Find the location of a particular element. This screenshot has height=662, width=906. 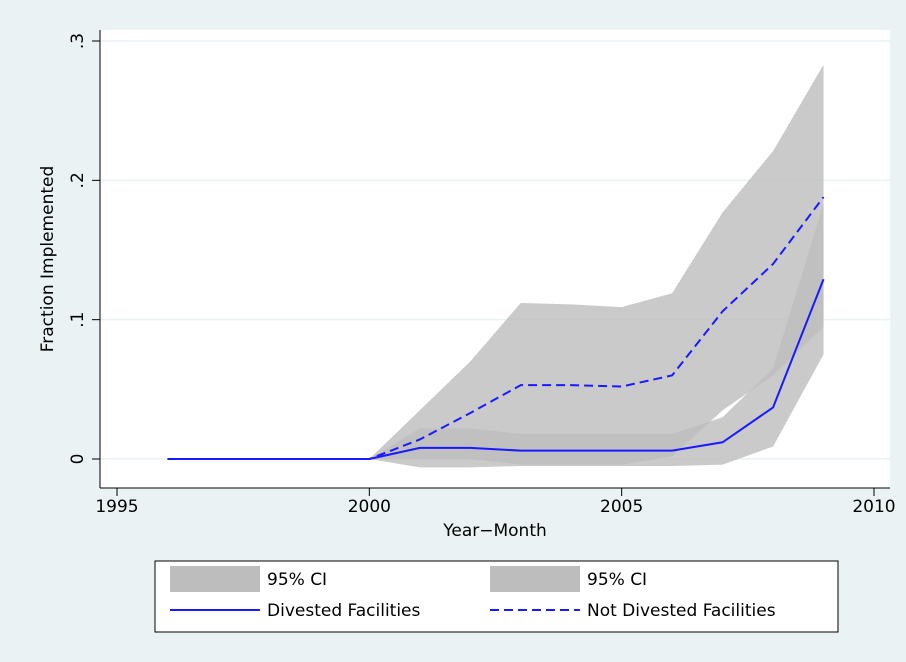

x-tick-label: 1995 is located at coordinates (116, 507).